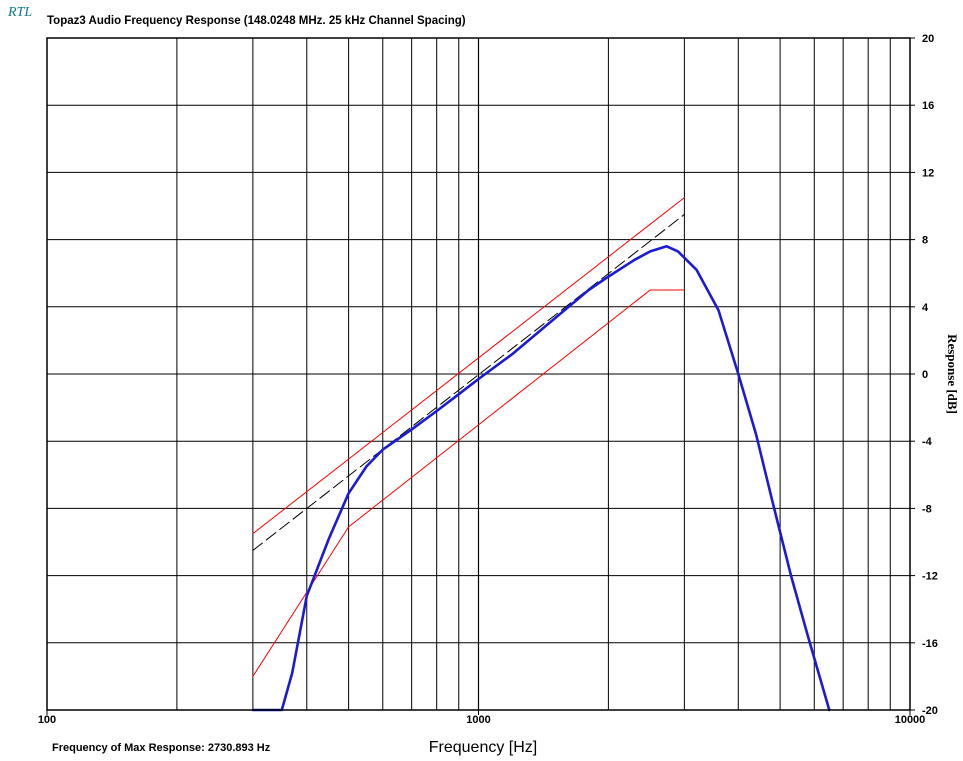  I want to click on x-tick-label: 10000, so click(910, 720).